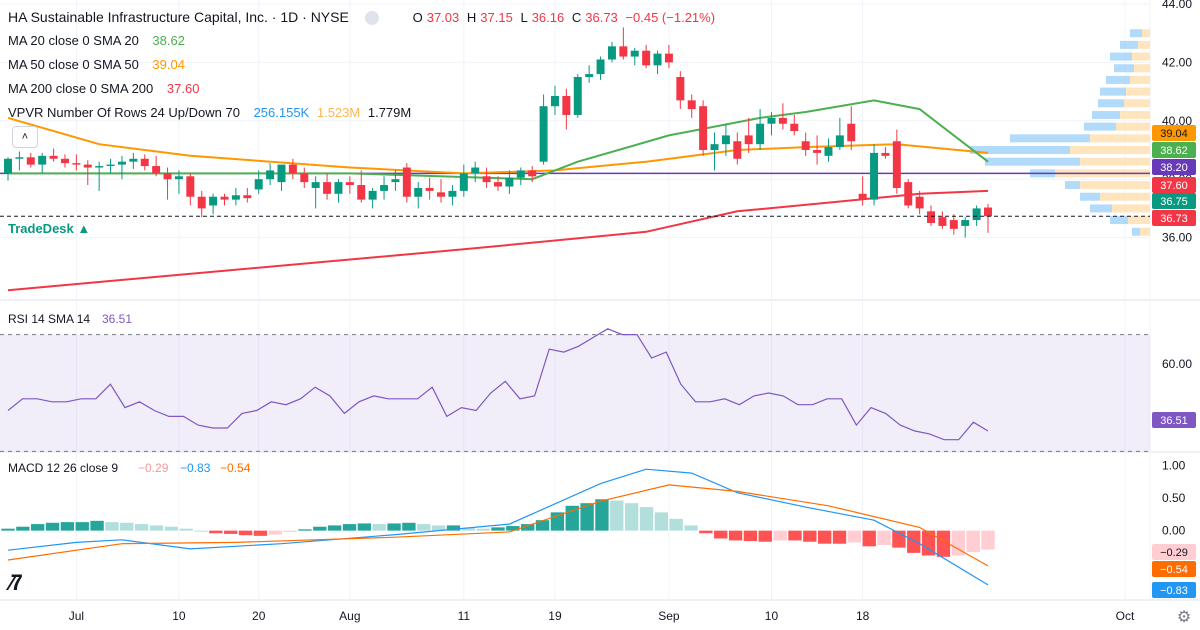 The height and width of the screenshot is (630, 1200). I want to click on price-tick-label: 44.00, so click(1177, 5).